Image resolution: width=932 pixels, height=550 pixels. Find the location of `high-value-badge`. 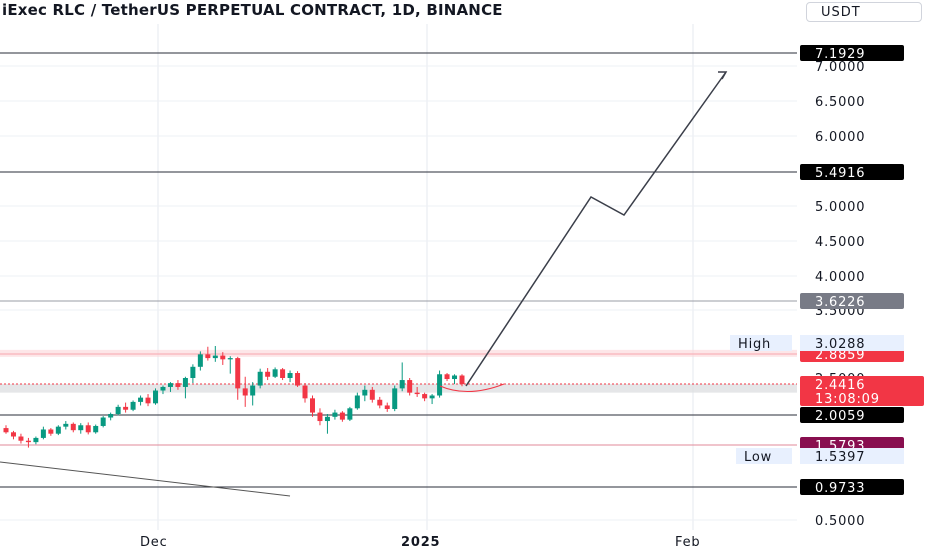

high-value-badge is located at coordinates (852, 343).